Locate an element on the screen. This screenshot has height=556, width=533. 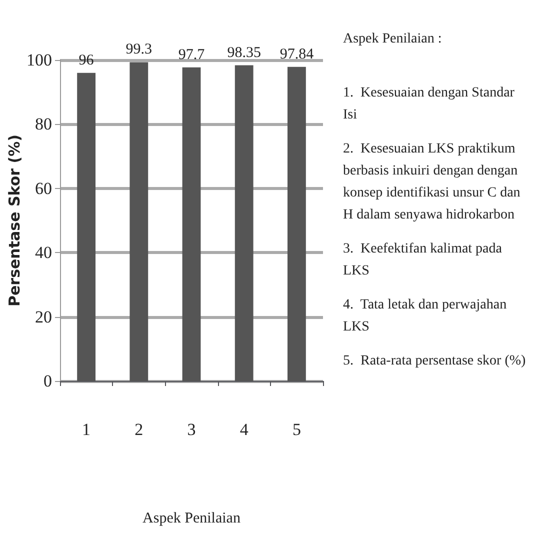
data-label: 97.84 is located at coordinates (297, 54).